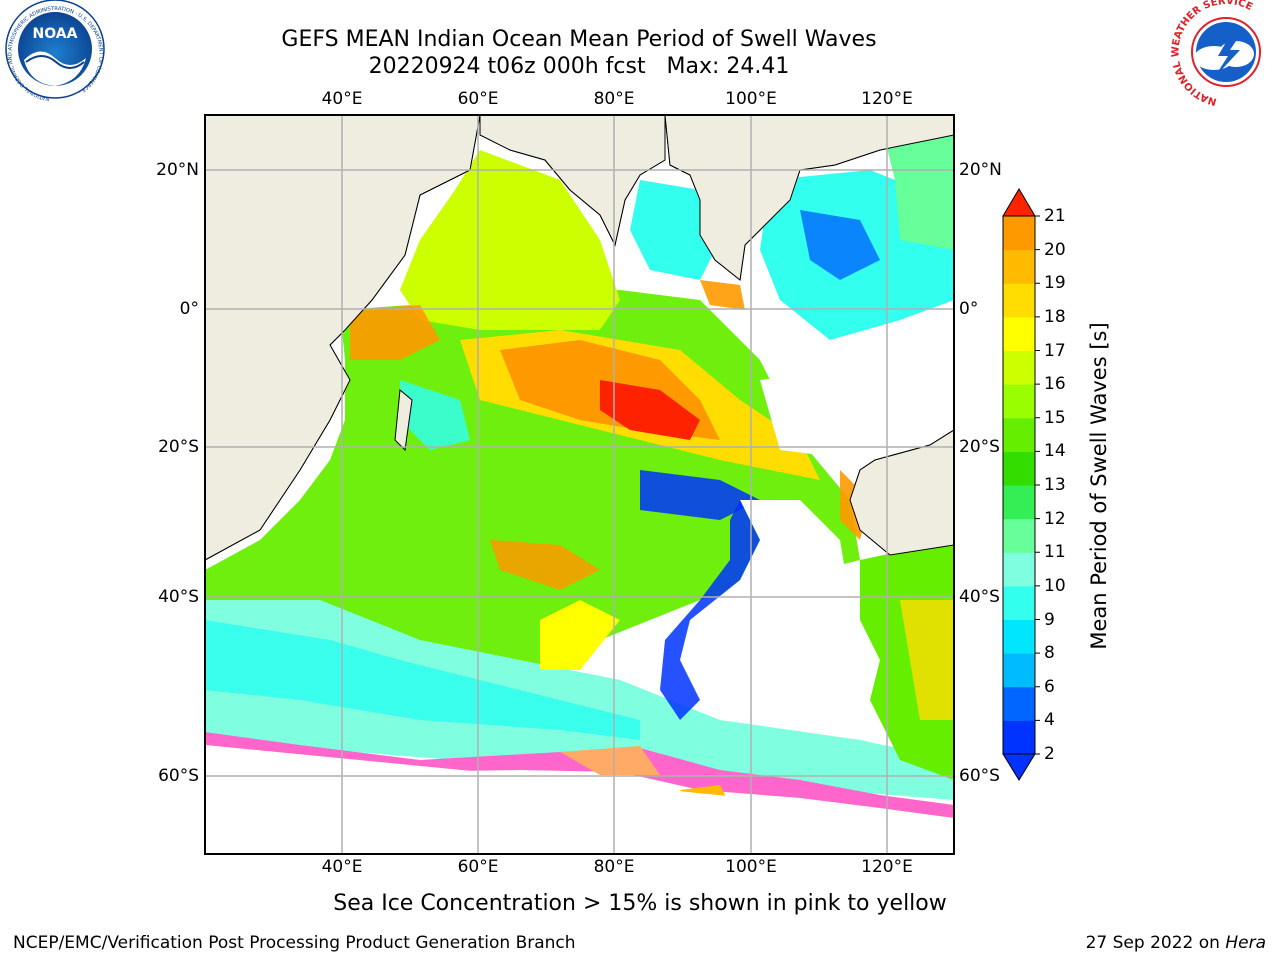 The height and width of the screenshot is (960, 1280). Describe the element at coordinates (1049, 619) in the screenshot. I see `colorbar-tick-label: 9` at that location.